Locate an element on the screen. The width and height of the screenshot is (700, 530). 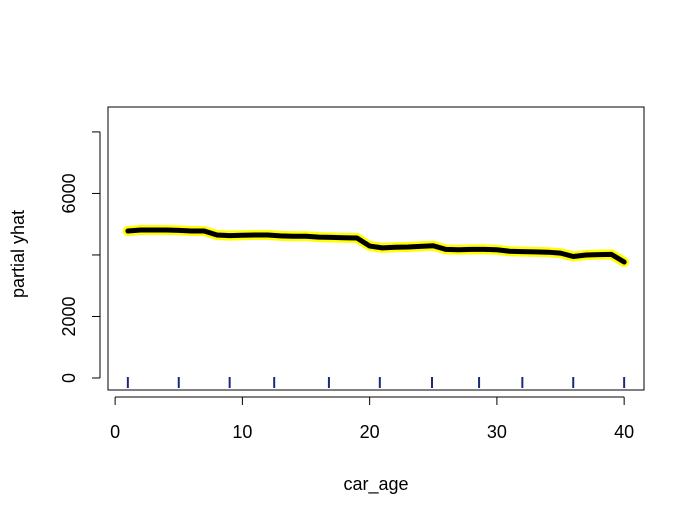
y-tick-label: 0 is located at coordinates (69, 378).